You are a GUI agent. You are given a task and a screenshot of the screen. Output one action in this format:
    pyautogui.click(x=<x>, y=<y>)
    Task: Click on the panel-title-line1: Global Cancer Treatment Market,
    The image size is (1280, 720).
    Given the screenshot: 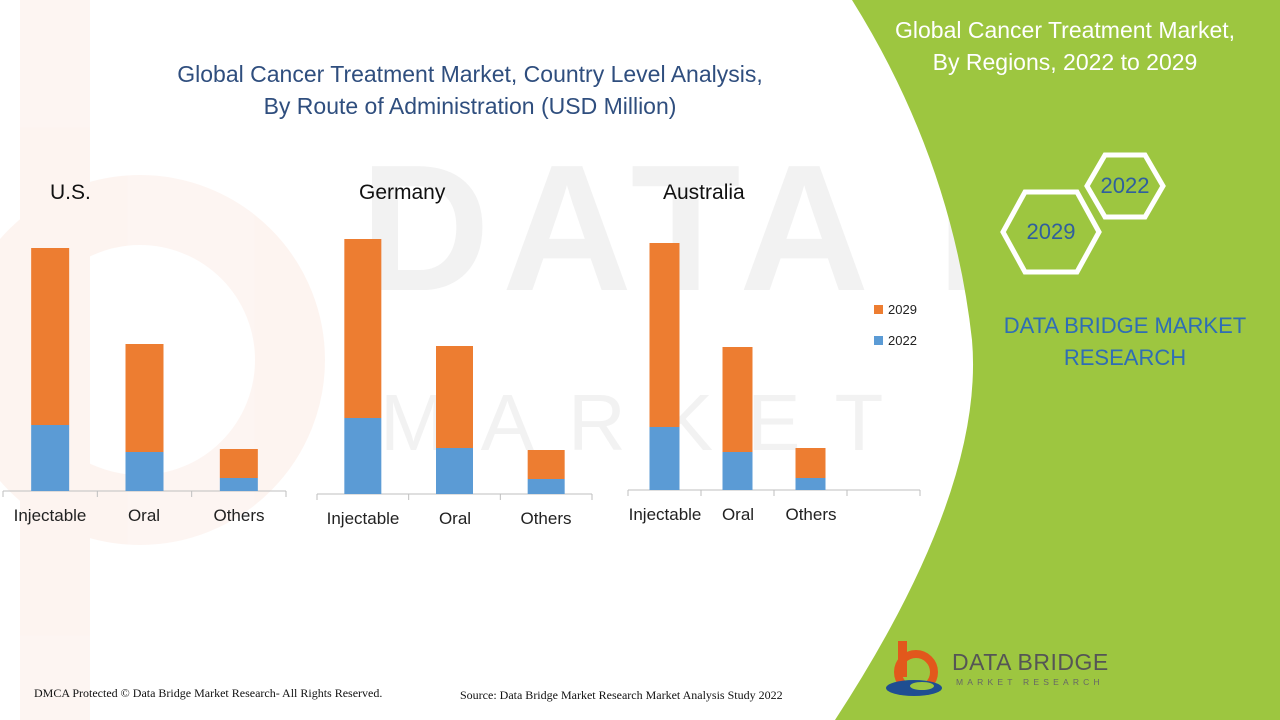 What is the action you would take?
    pyautogui.click(x=1065, y=30)
    